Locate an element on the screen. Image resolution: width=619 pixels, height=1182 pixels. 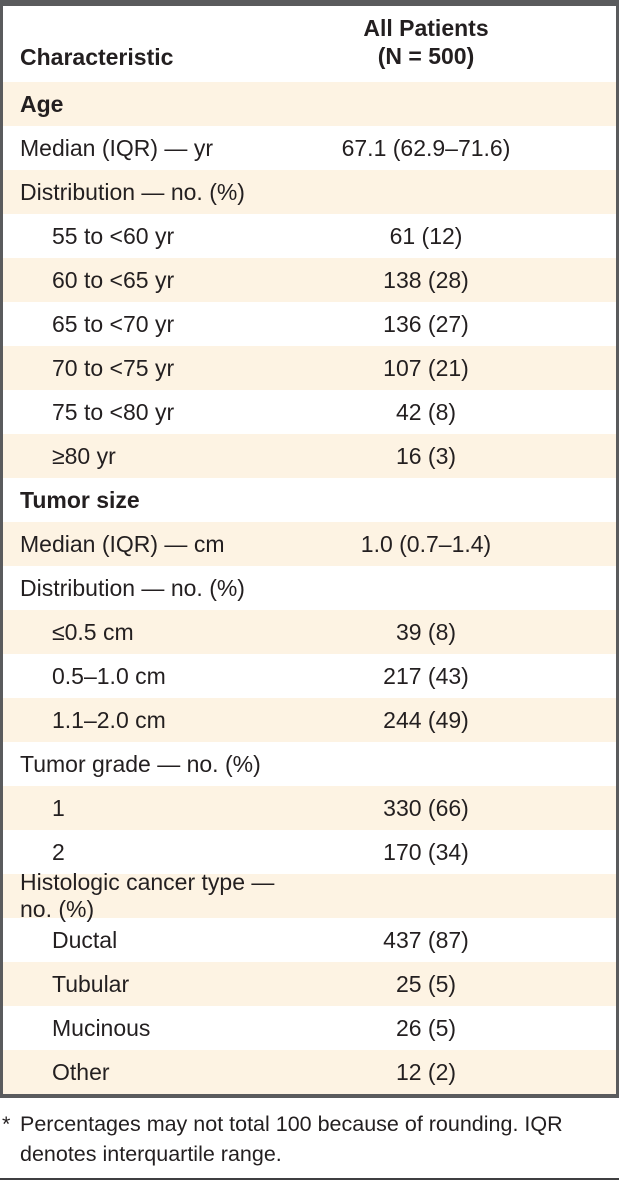
row-label: 2 is located at coordinates (58, 851).